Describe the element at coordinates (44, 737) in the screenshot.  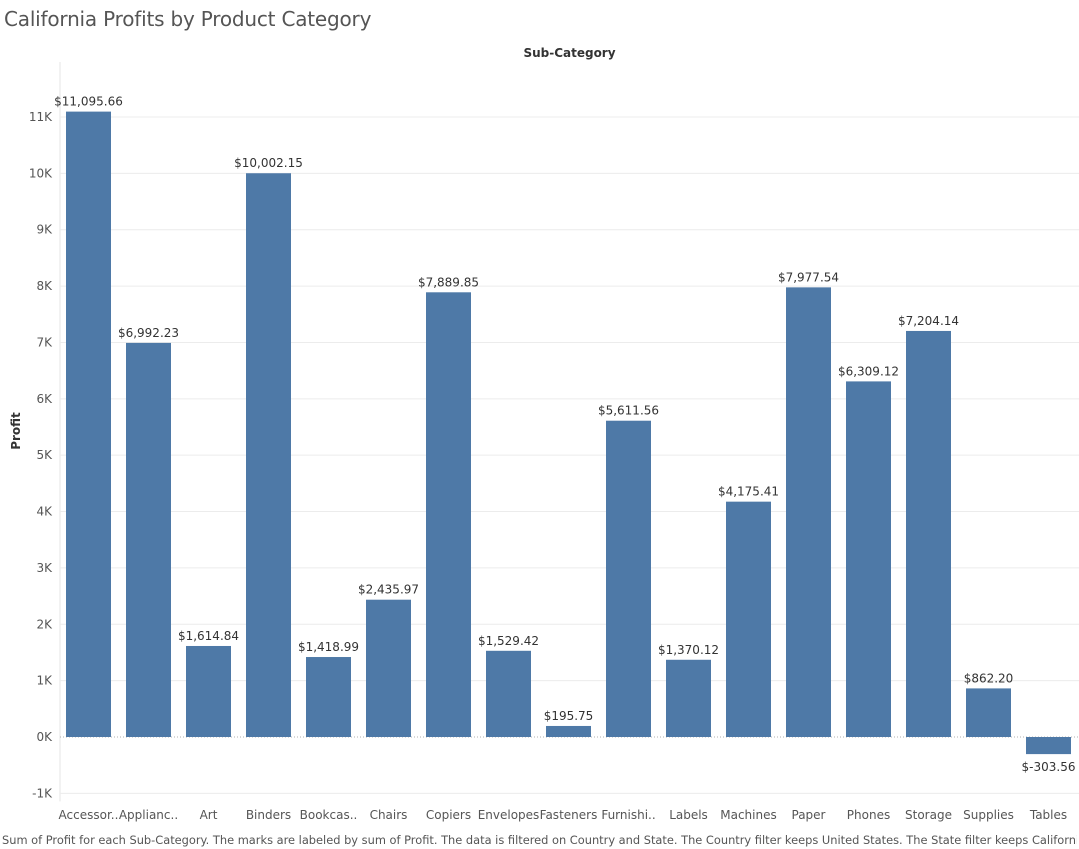
I see `y-tick-label: 0K` at that location.